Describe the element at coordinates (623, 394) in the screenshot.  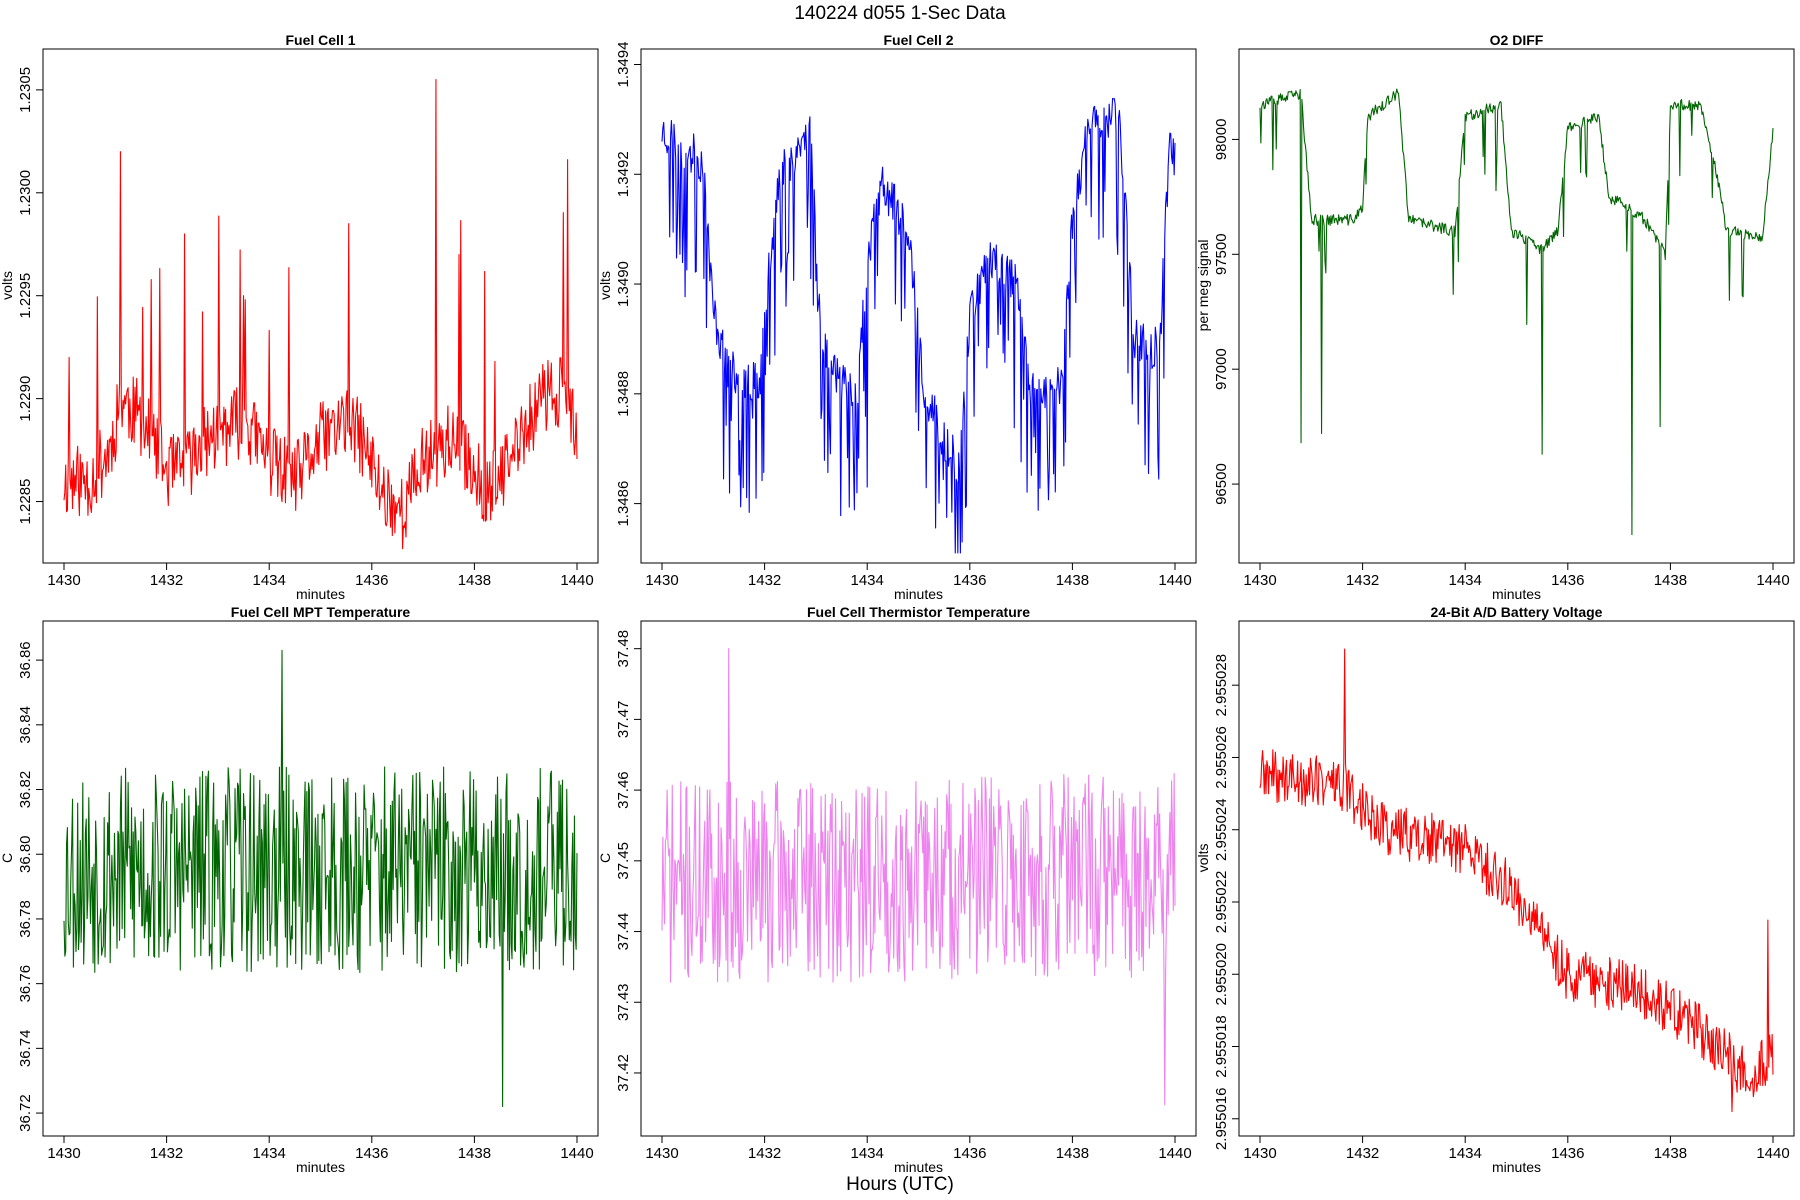
I see `y-tick-label: 1.3488` at that location.